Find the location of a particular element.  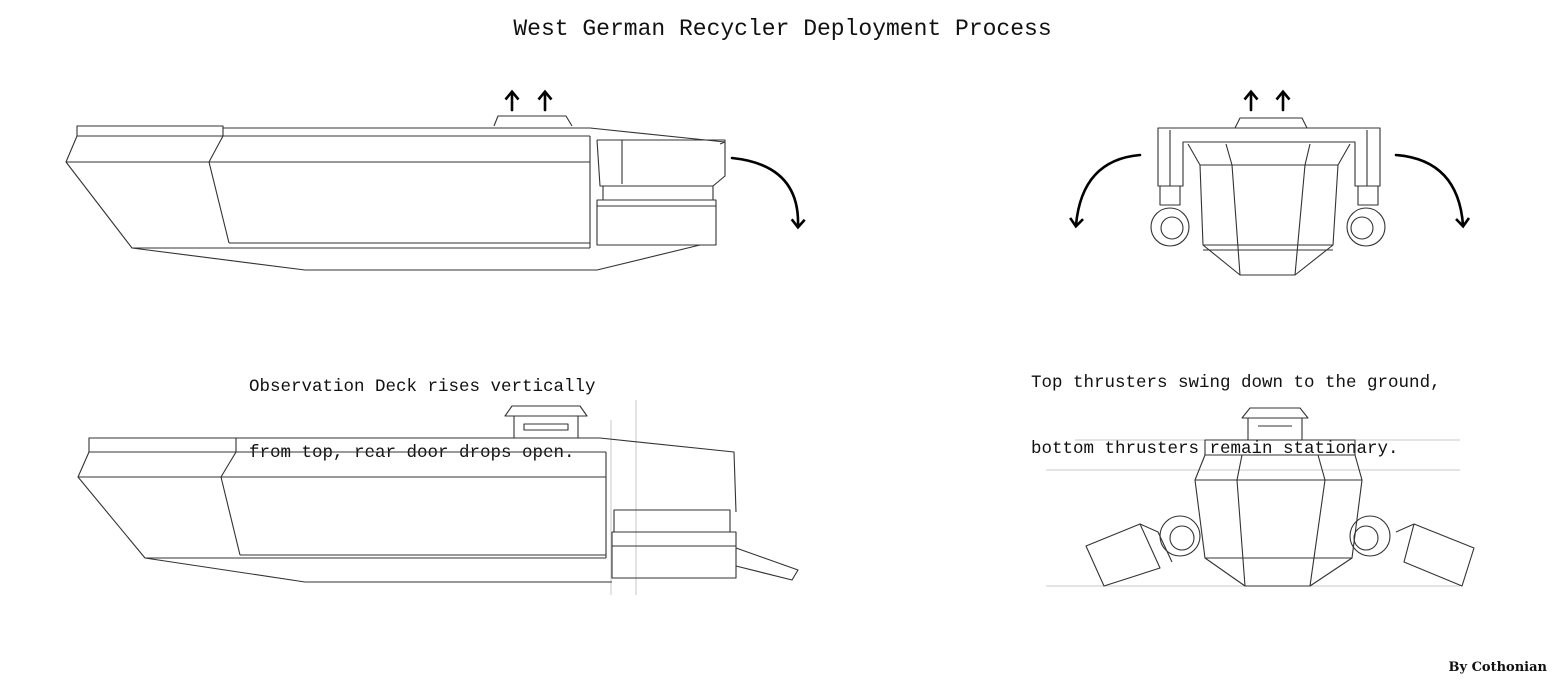

side-view-deployed is located at coordinates (438, 497).